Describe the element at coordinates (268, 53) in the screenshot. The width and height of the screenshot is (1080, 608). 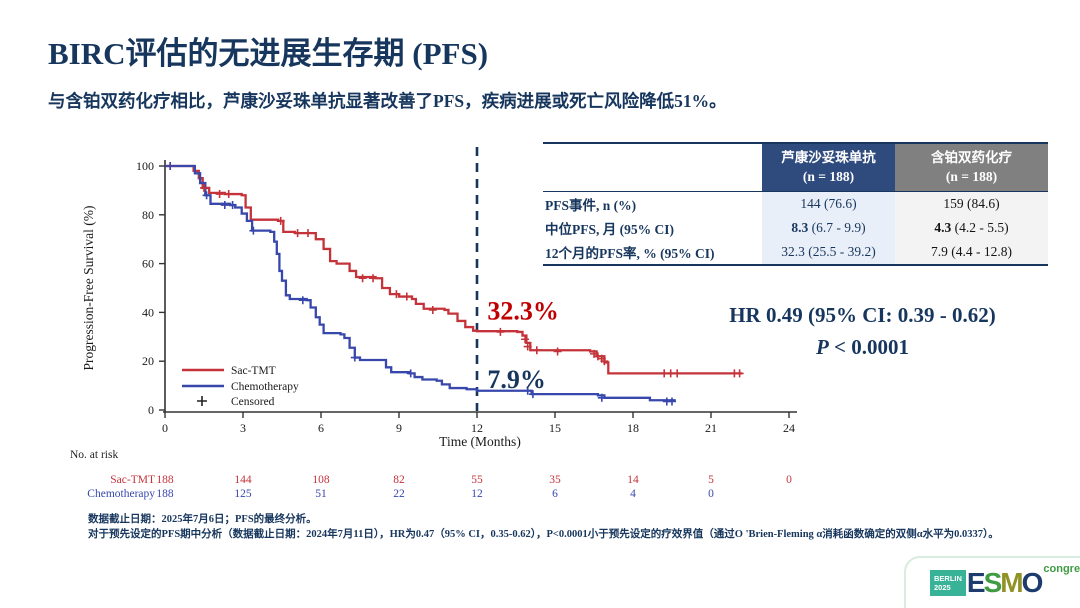
I see `page-title: BIRC评估的无进展生存期 (PFS)` at that location.